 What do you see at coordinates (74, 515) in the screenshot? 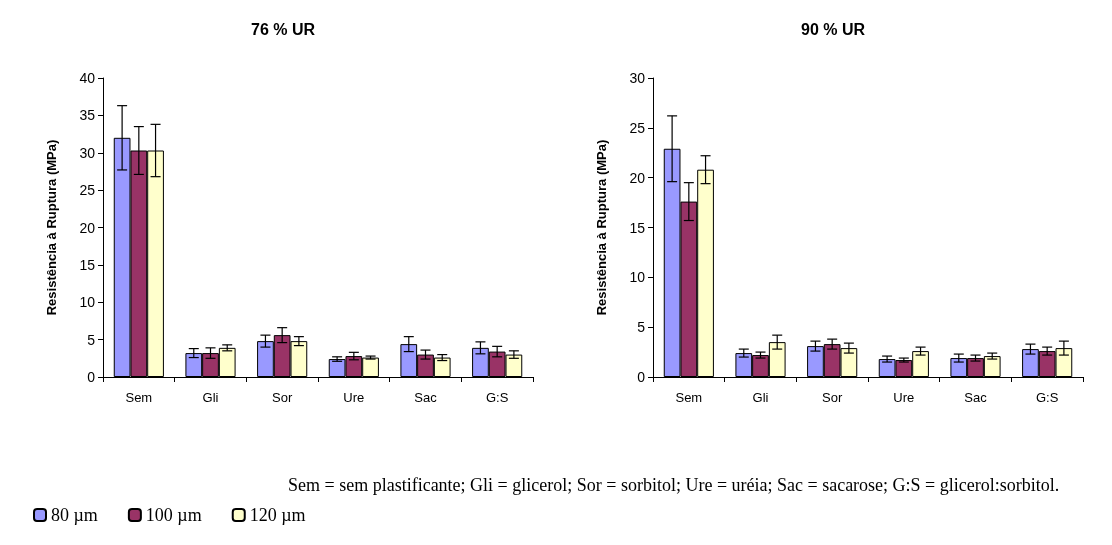
I see `legend-label: 80 µm` at bounding box center [74, 515].